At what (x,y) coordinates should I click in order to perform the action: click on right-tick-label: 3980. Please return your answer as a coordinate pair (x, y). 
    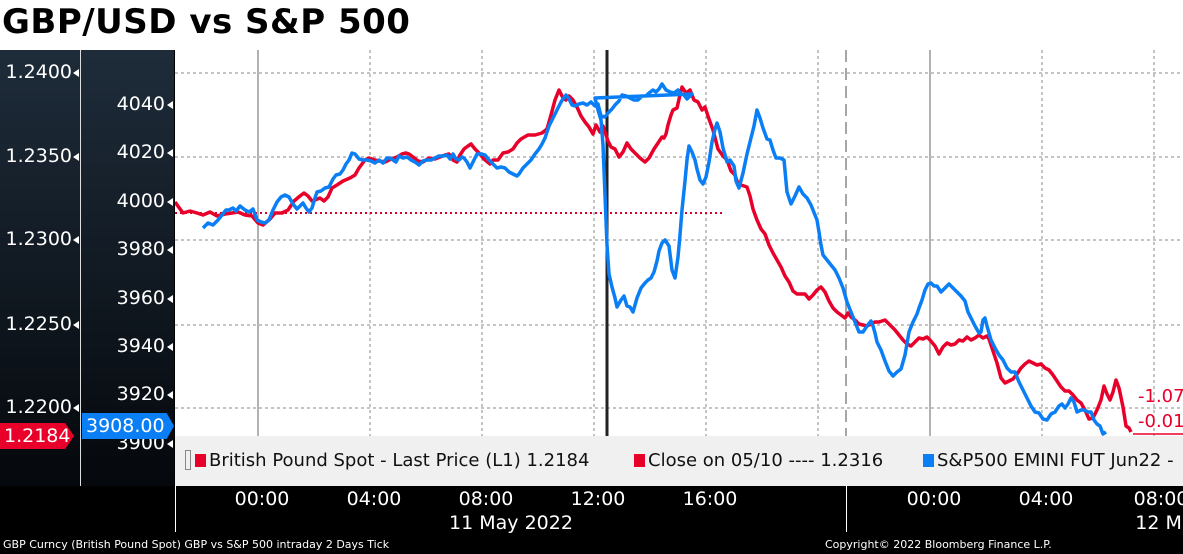
    Looking at the image, I should click on (140, 249).